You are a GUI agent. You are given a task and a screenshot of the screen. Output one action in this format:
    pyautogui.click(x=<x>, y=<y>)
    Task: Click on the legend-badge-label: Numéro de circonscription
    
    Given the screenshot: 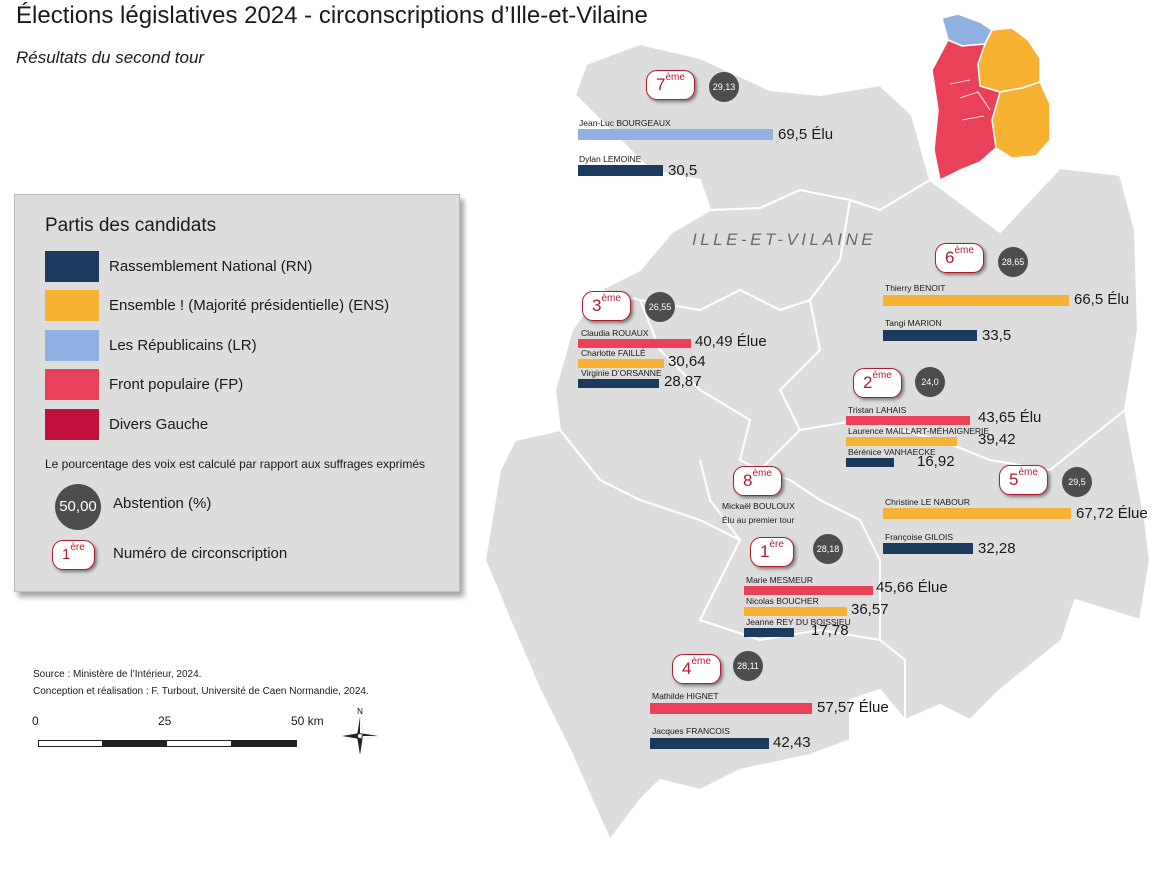 What is the action you would take?
    pyautogui.click(x=200, y=553)
    